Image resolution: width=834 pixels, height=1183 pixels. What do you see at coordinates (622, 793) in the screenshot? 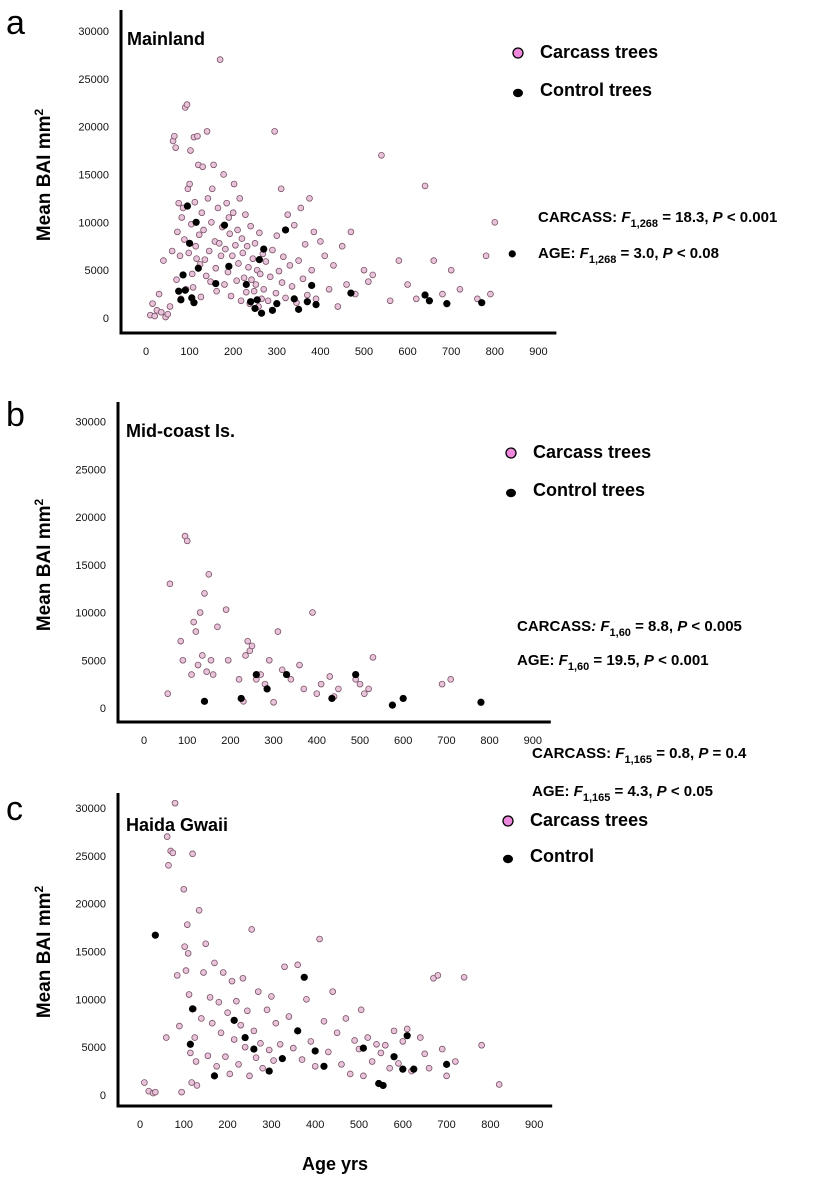
I see `stat-age: AGE: F1,165 = 4.3, P < 0.05` at bounding box center [622, 793].